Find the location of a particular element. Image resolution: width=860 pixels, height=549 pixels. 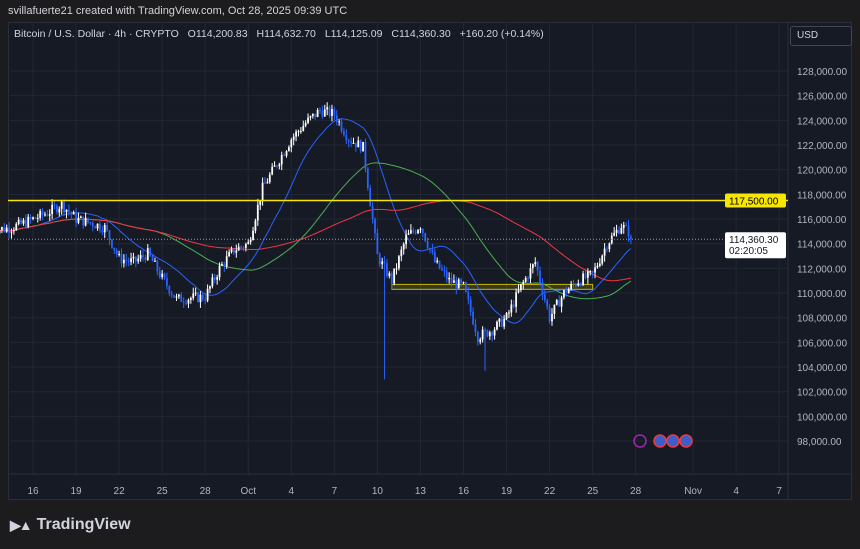

x-tick-label: 4 is located at coordinates (736, 491).